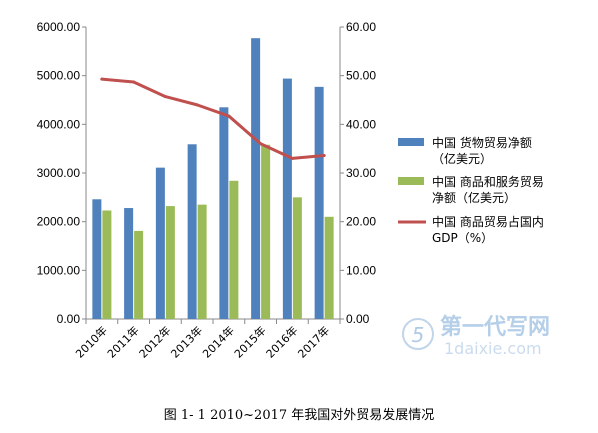 This screenshot has width=598, height=433. I want to click on legend-label: 中国 商品和服务贸易, so click(488, 181).